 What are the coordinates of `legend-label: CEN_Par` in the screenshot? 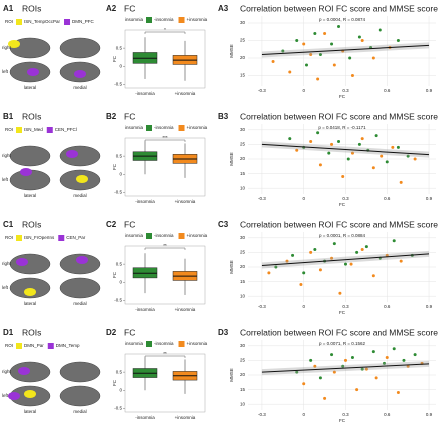 It's located at (76, 237).